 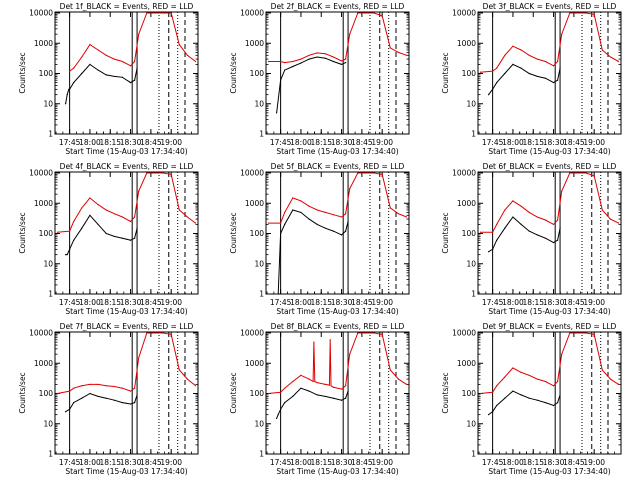 What do you see at coordinates (513, 462) in the screenshot?
I see `x-tick-label: 18:00` at bounding box center [513, 462].